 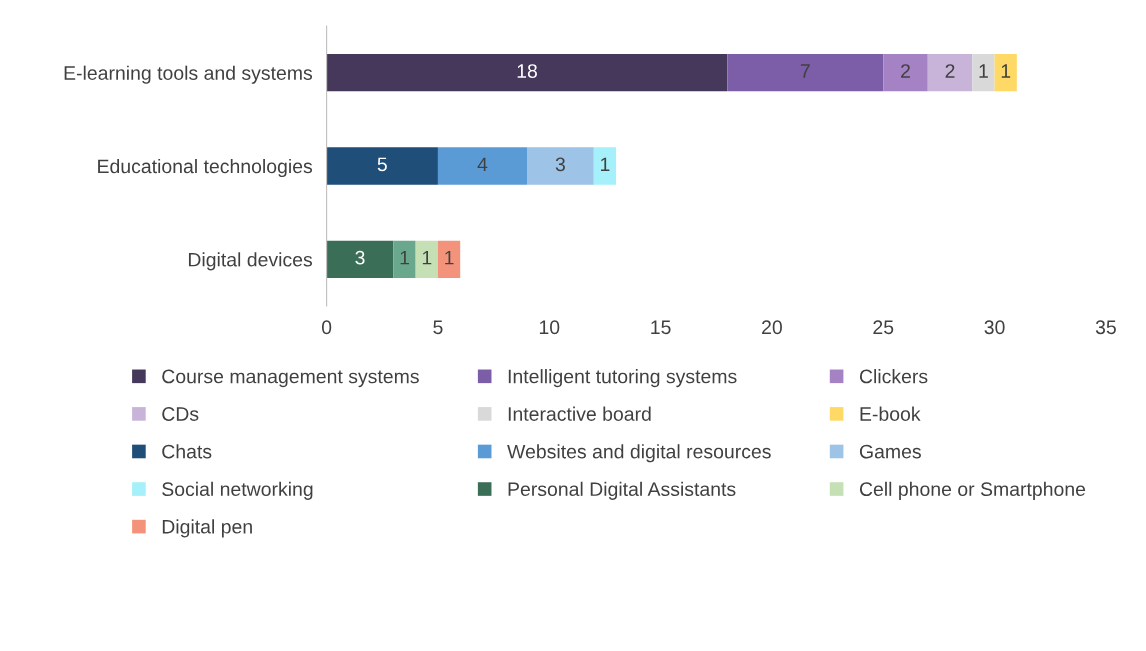 I want to click on data-label: 7, so click(x=805, y=71).